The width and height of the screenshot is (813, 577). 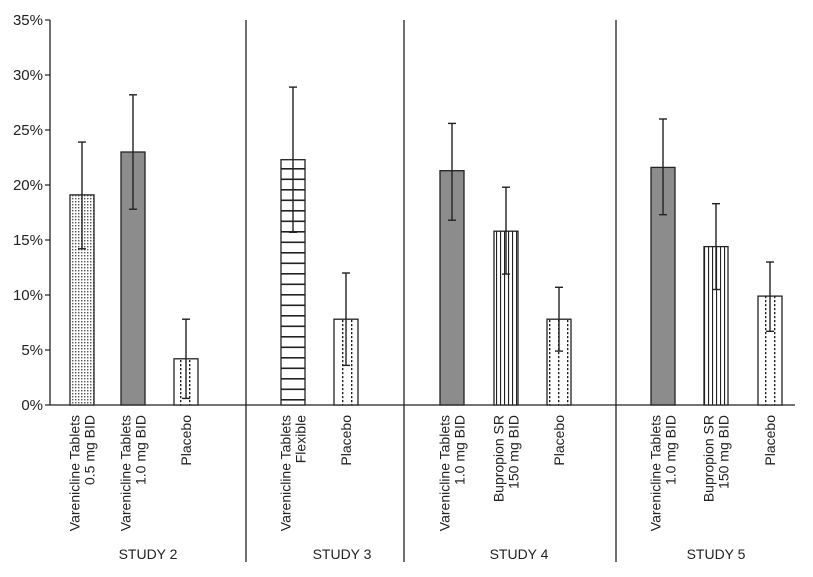 What do you see at coordinates (716, 554) in the screenshot?
I see `study-label: STUDY 5` at bounding box center [716, 554].